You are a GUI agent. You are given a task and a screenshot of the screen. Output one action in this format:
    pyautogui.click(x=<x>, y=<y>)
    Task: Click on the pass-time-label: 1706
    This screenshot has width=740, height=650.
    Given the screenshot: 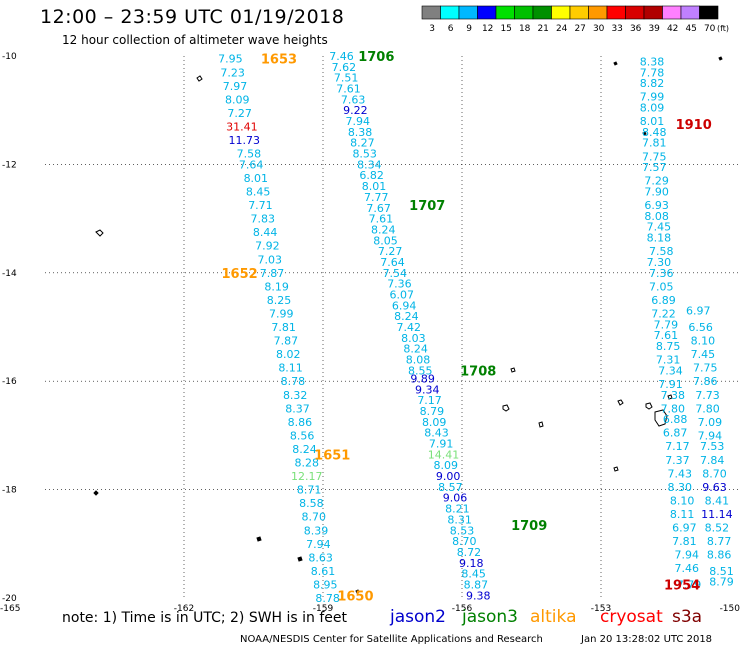 What is the action you would take?
    pyautogui.click(x=376, y=57)
    